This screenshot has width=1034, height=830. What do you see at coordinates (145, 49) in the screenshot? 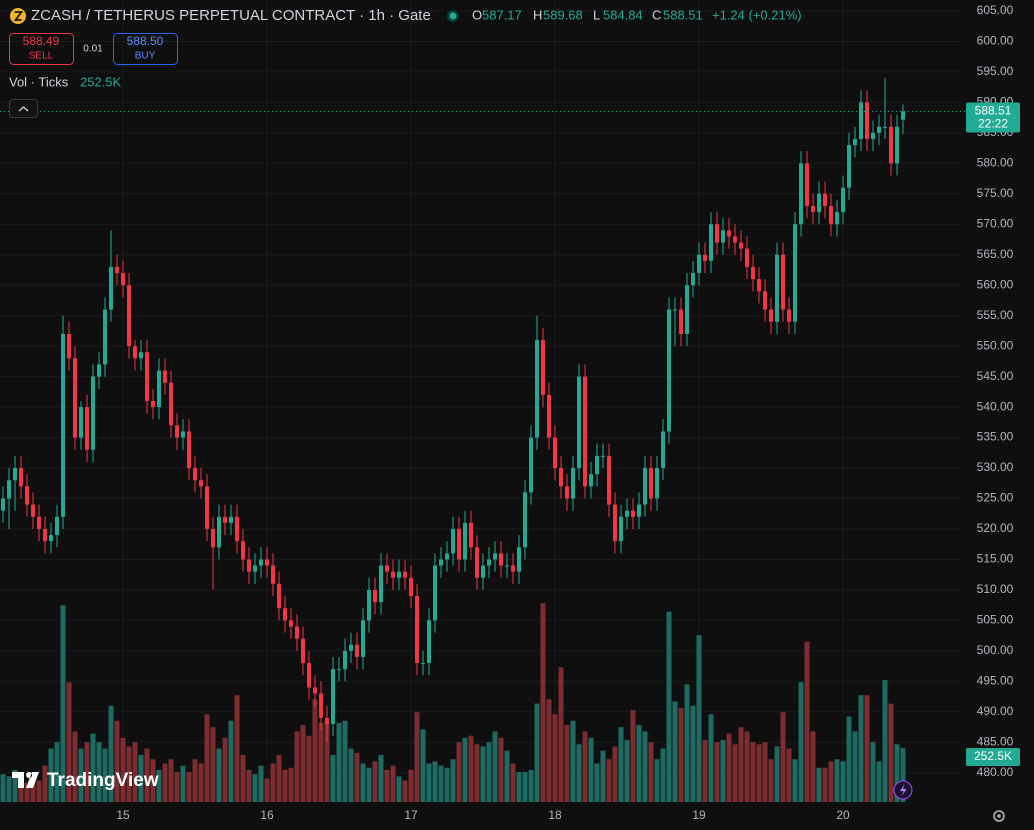
I see `buy-button` at bounding box center [145, 49].